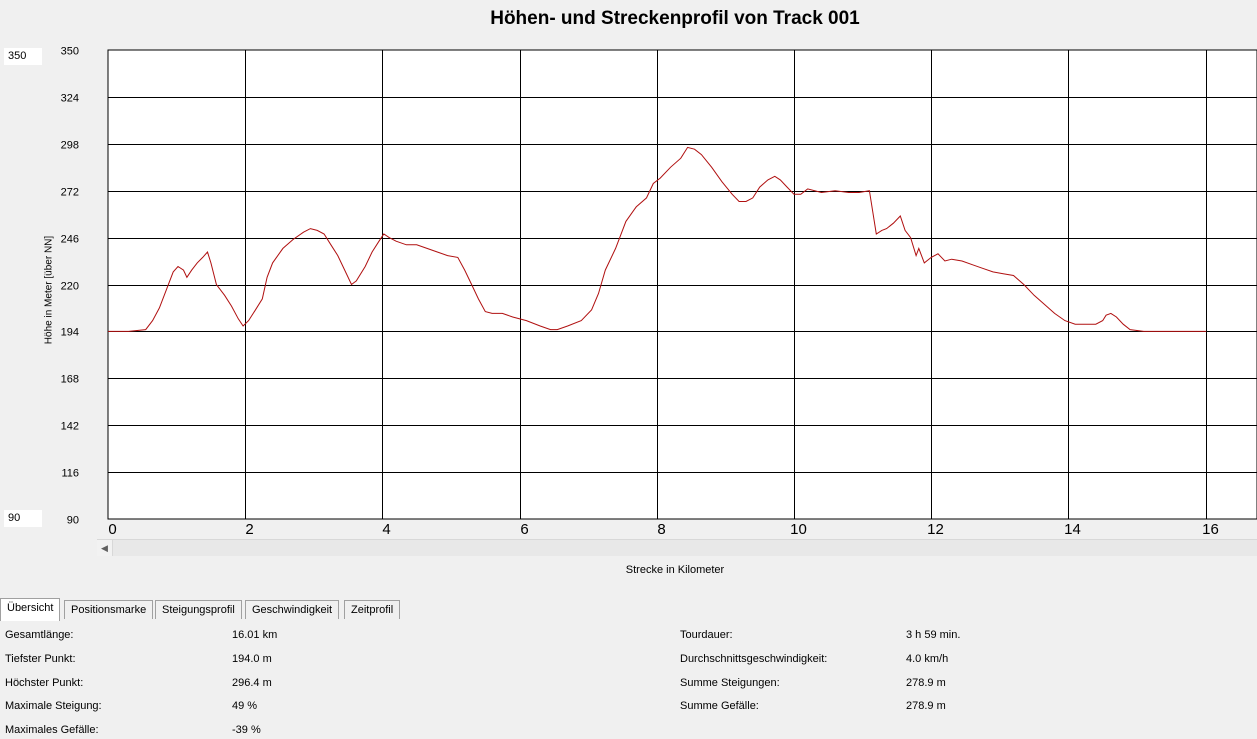 The image size is (1257, 739). Describe the element at coordinates (675, 18) in the screenshot. I see `chart-title: Höhen- und Streckenprofil von Track 001` at that location.